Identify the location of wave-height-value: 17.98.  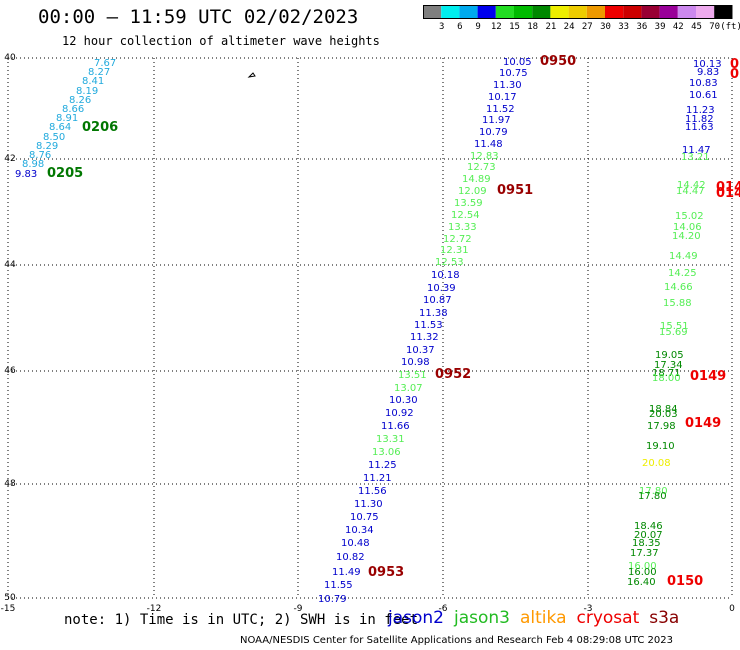
(661, 426).